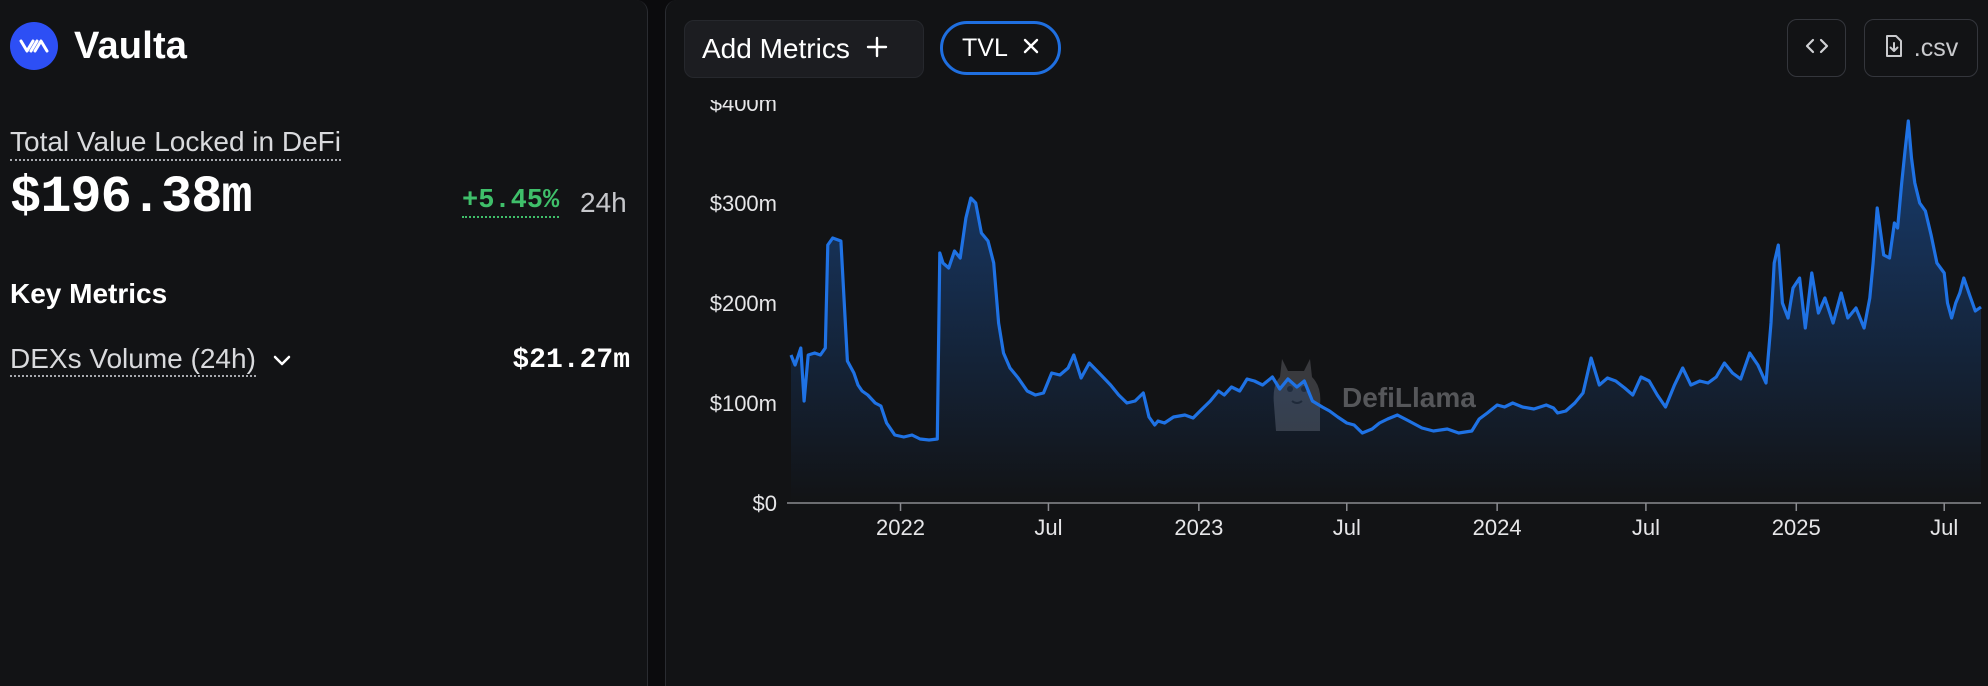 The width and height of the screenshot is (1988, 686). I want to click on tvl-metric-chip: TVL, so click(1000, 48).